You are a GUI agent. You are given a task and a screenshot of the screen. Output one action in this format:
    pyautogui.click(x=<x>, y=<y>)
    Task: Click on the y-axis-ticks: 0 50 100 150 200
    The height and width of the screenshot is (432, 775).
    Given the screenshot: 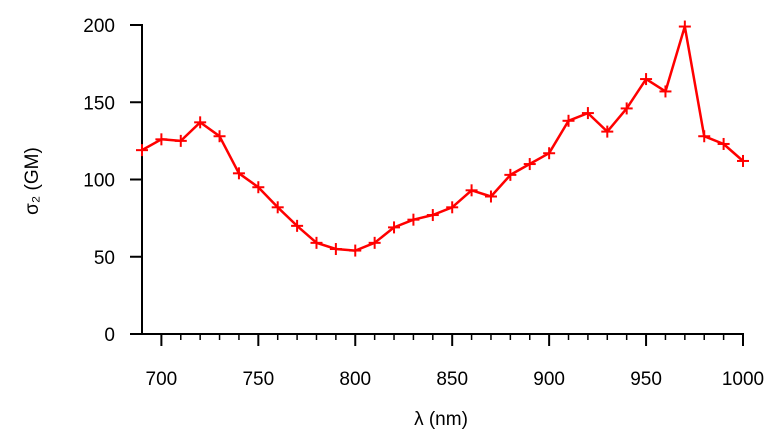 What is the action you would take?
    pyautogui.click(x=112, y=181)
    